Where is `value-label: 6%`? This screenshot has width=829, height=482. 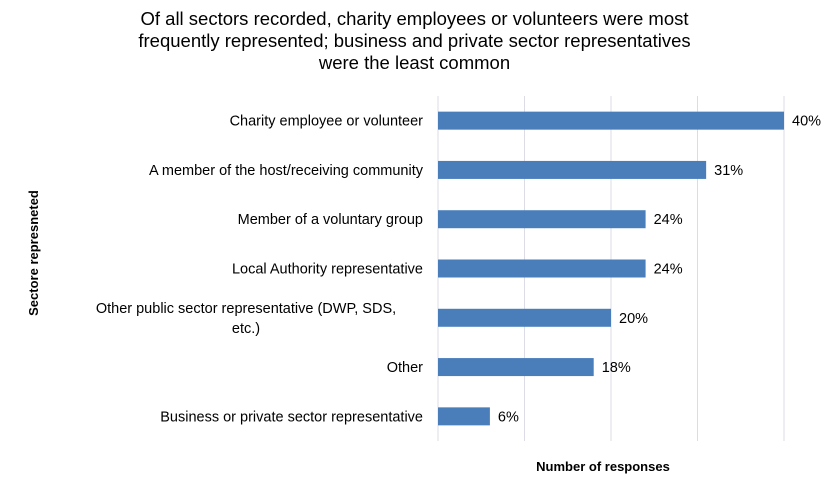 value-label: 6% is located at coordinates (508, 417).